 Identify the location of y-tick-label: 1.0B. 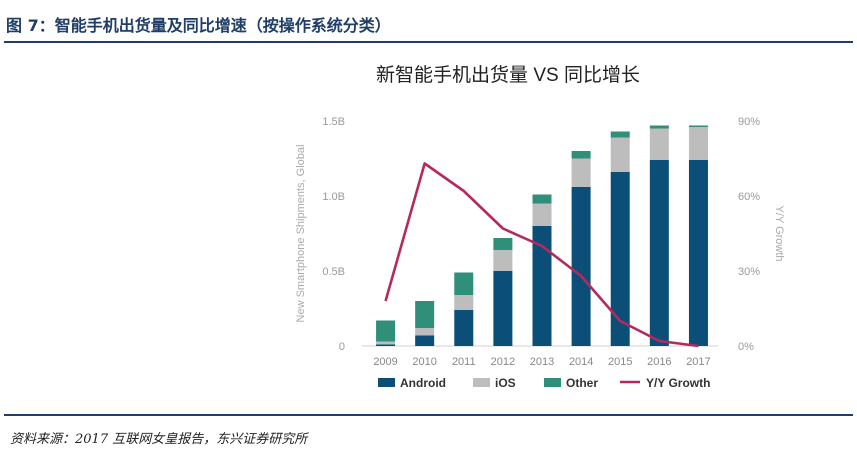
(333, 197).